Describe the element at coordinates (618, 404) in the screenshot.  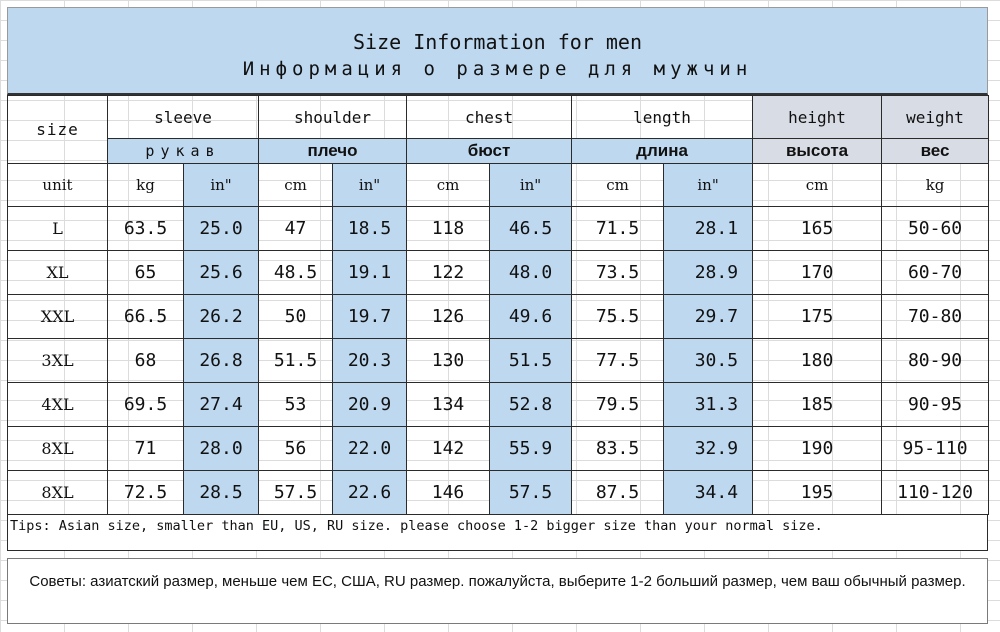
I see `table-cell: 79.5` at that location.